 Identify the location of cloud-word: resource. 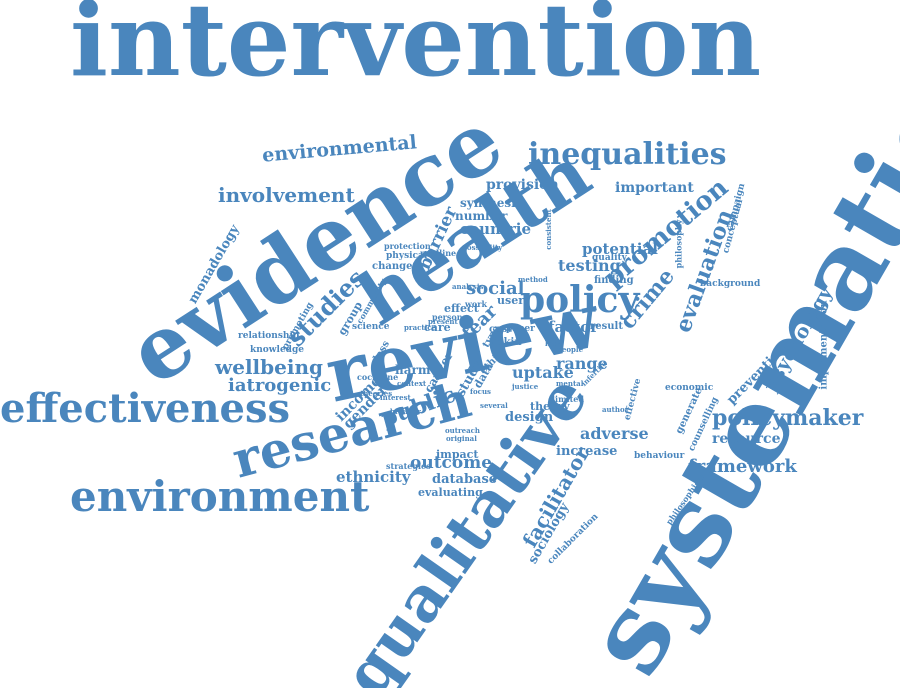
(746, 439).